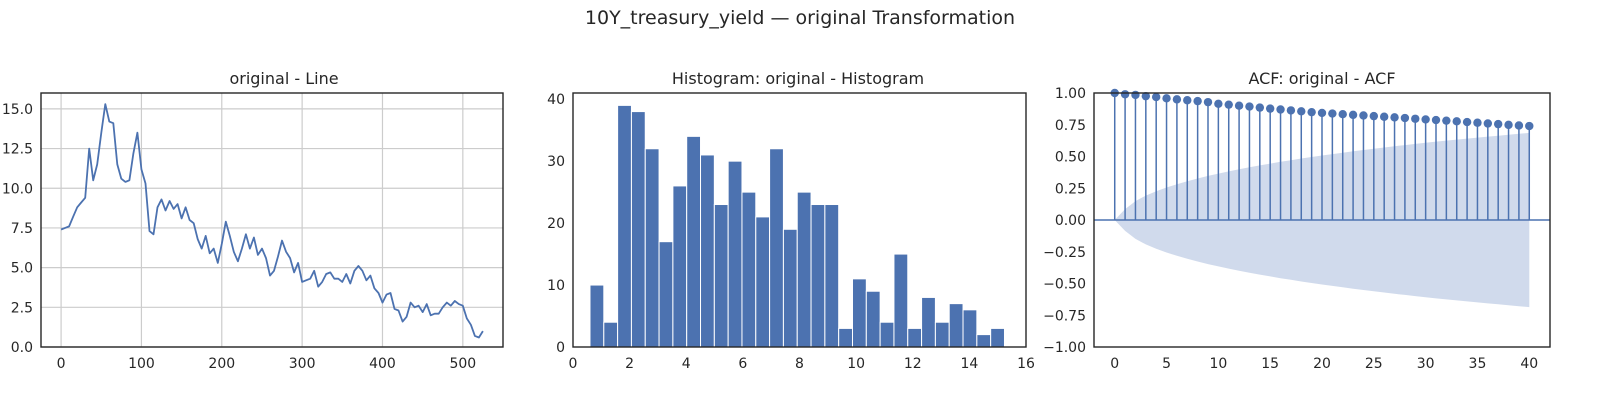  Describe the element at coordinates (61, 364) in the screenshot. I see `line-panel-x-tick-label: 0` at that location.